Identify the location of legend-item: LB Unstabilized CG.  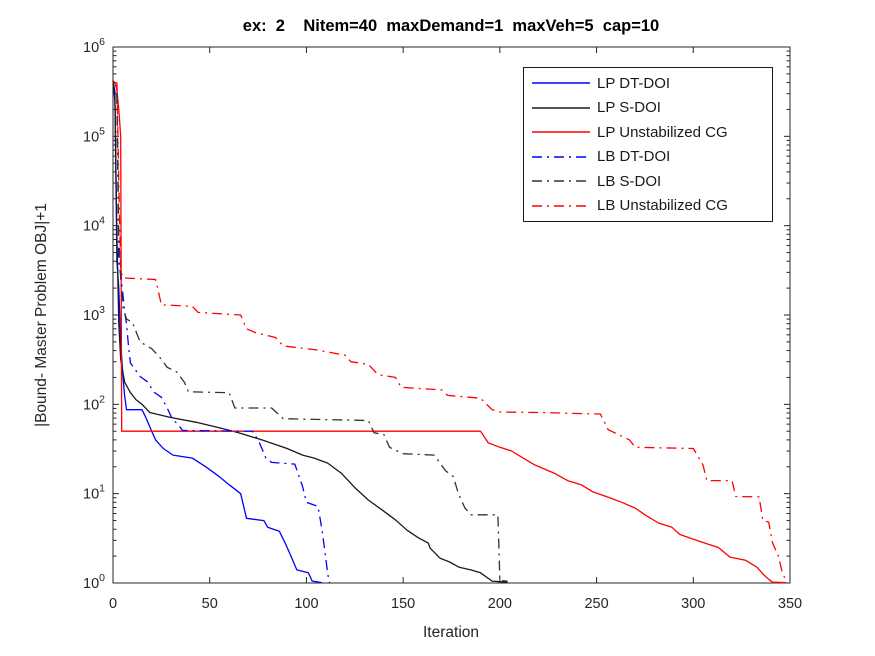
(648, 206).